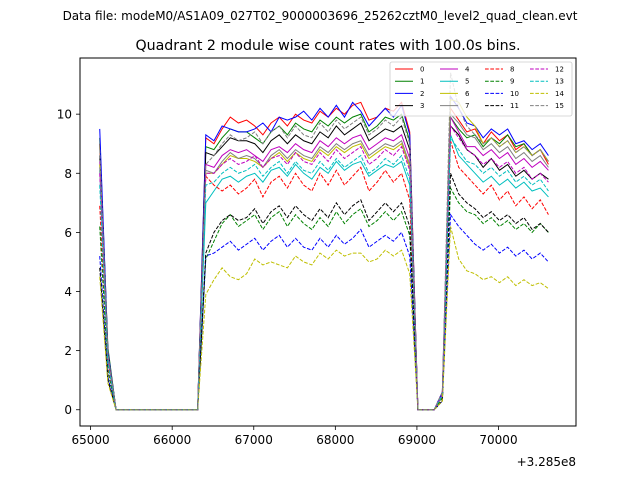  I want to click on x-axis: 65000 66000 67000 68000 69000 70000, so click(295, 436).